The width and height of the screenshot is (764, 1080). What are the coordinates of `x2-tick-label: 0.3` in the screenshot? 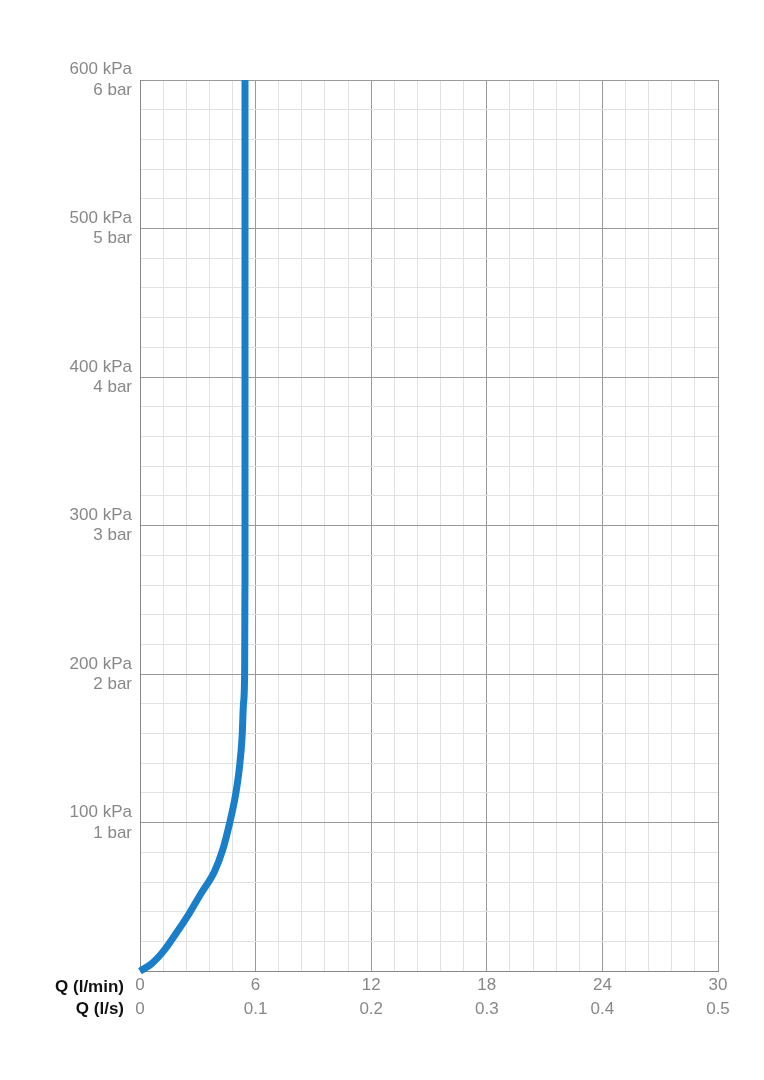 It's located at (486, 1009).